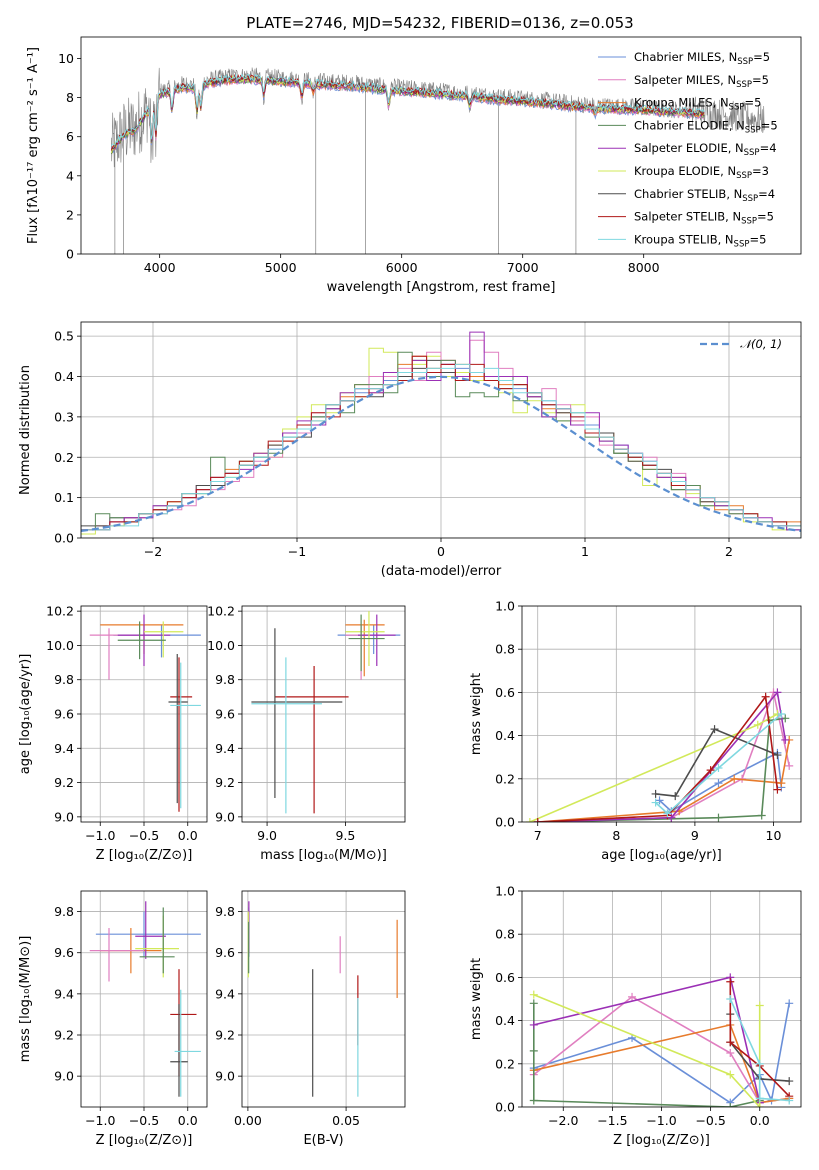 Image resolution: width=819 pixels, height=1170 pixels. I want to click on errorbar-salpeter-elodie, so click(376, 640).